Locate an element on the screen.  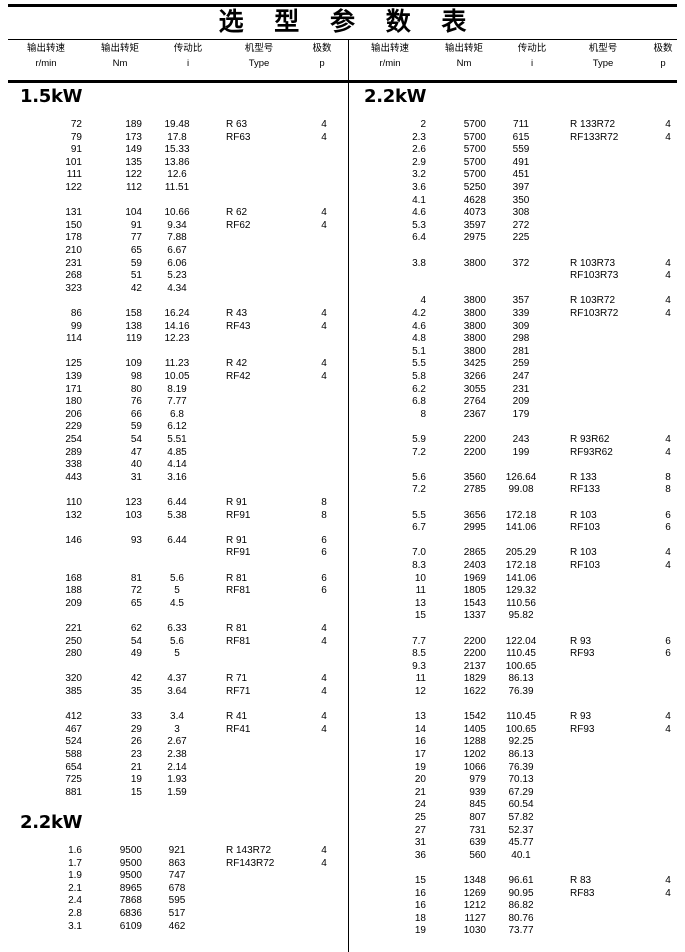
header-model-type: 机型号 Type is located at coordinates (259, 56).